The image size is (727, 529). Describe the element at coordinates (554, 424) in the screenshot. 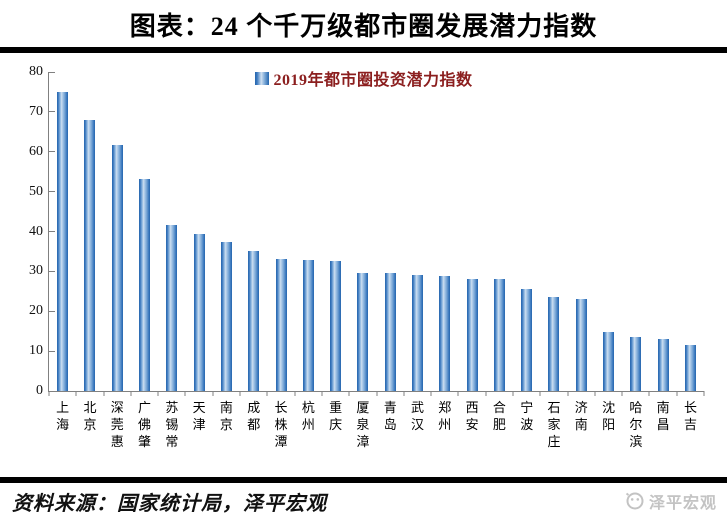

I see `x-label-石家庄: 石家庄` at that location.